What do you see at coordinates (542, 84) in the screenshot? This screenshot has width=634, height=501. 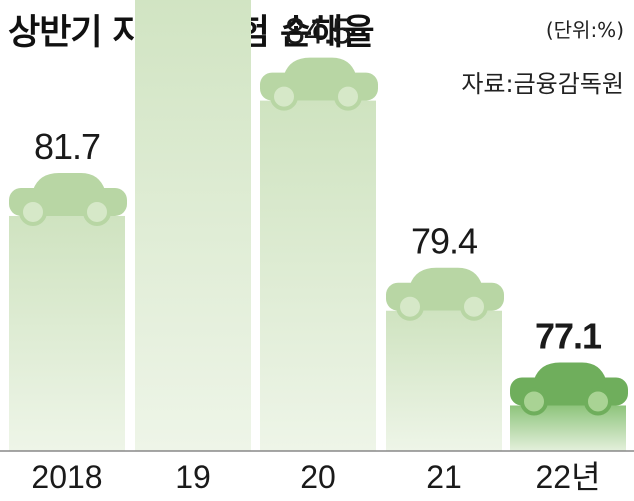 I see `source-label: 자료:금융감독원` at bounding box center [542, 84].